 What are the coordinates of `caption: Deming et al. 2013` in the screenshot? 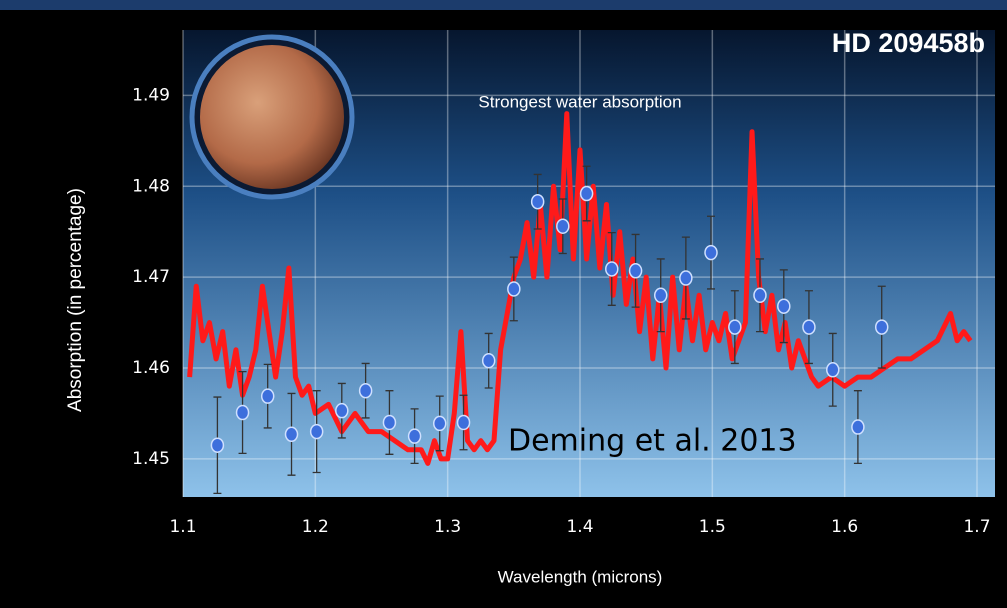 It's located at (652, 441).